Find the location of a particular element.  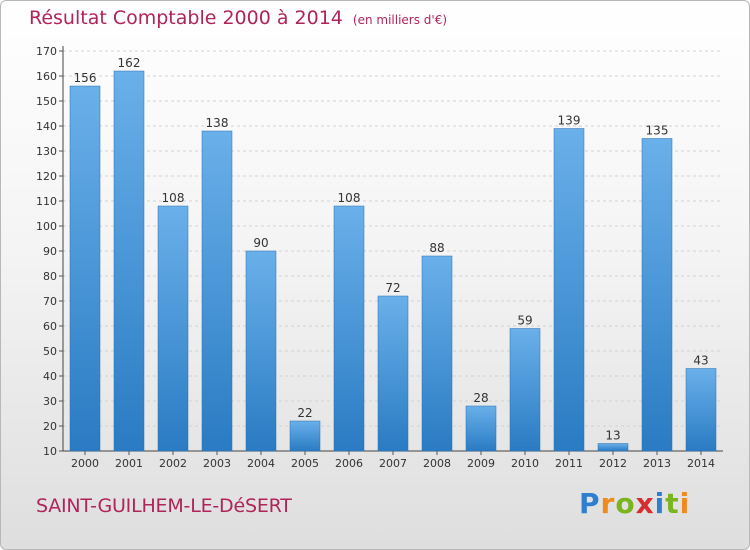

y-tick-label: 160 is located at coordinates (46, 76).